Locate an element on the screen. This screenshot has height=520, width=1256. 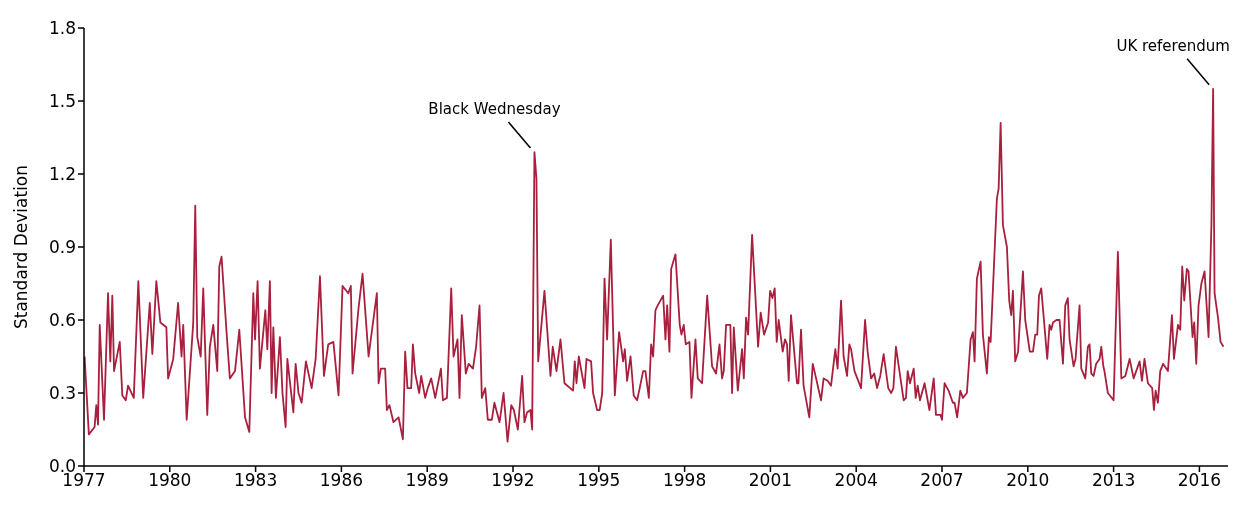
y-axis-title: Standard Deviation is located at coordinates (21, 247).